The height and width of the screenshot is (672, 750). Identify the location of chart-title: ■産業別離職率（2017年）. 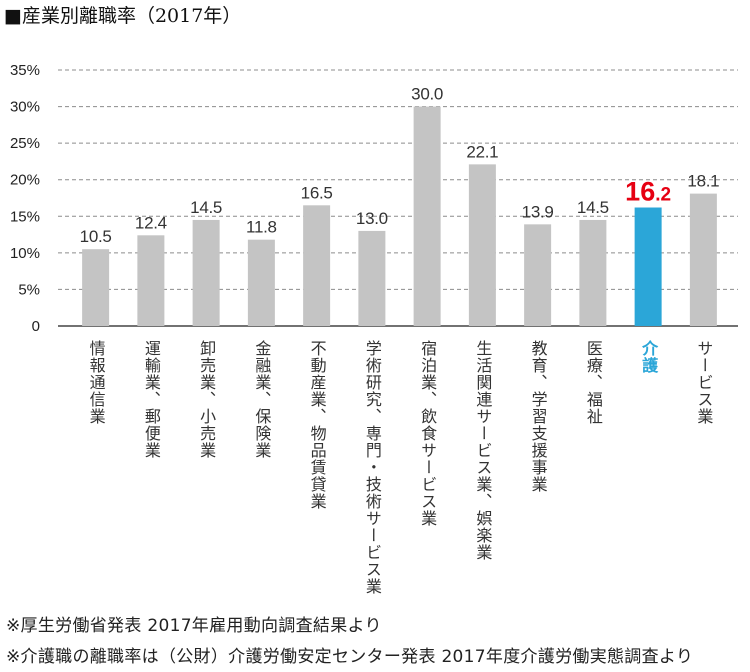
(123, 16).